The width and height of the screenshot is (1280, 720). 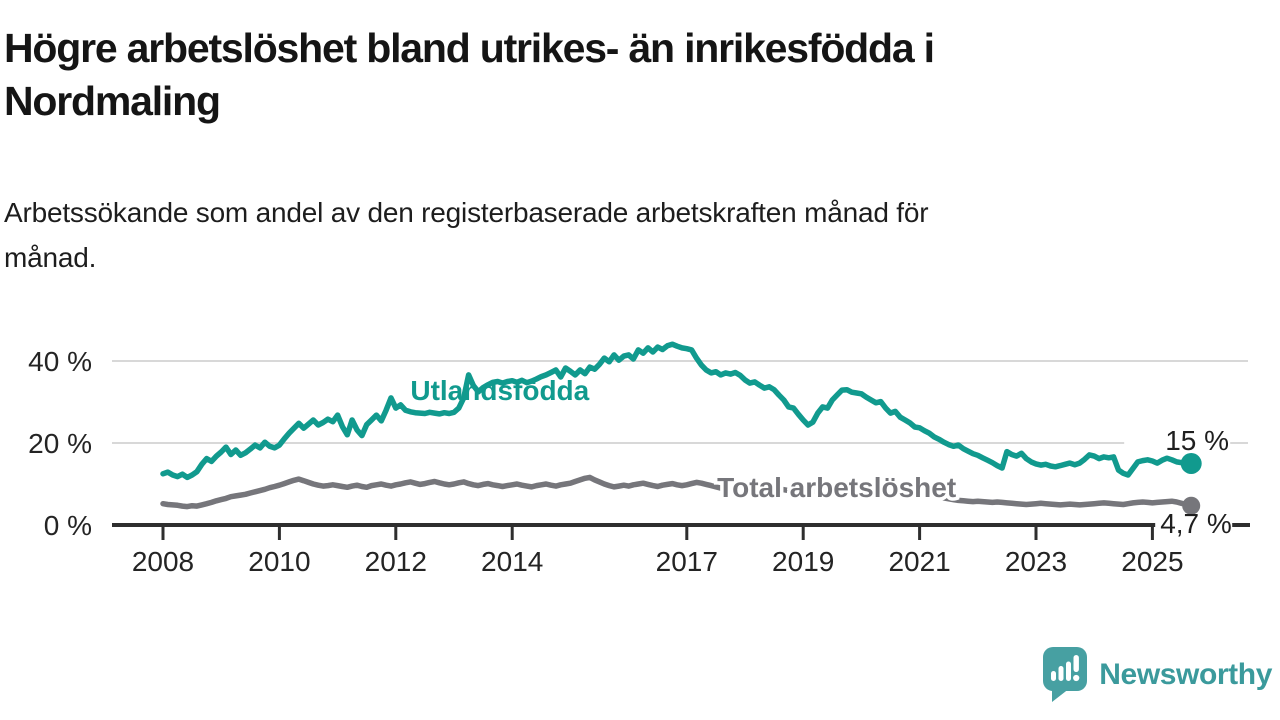 What do you see at coordinates (68, 525) in the screenshot?
I see `y-tick-label: 0 %` at bounding box center [68, 525].